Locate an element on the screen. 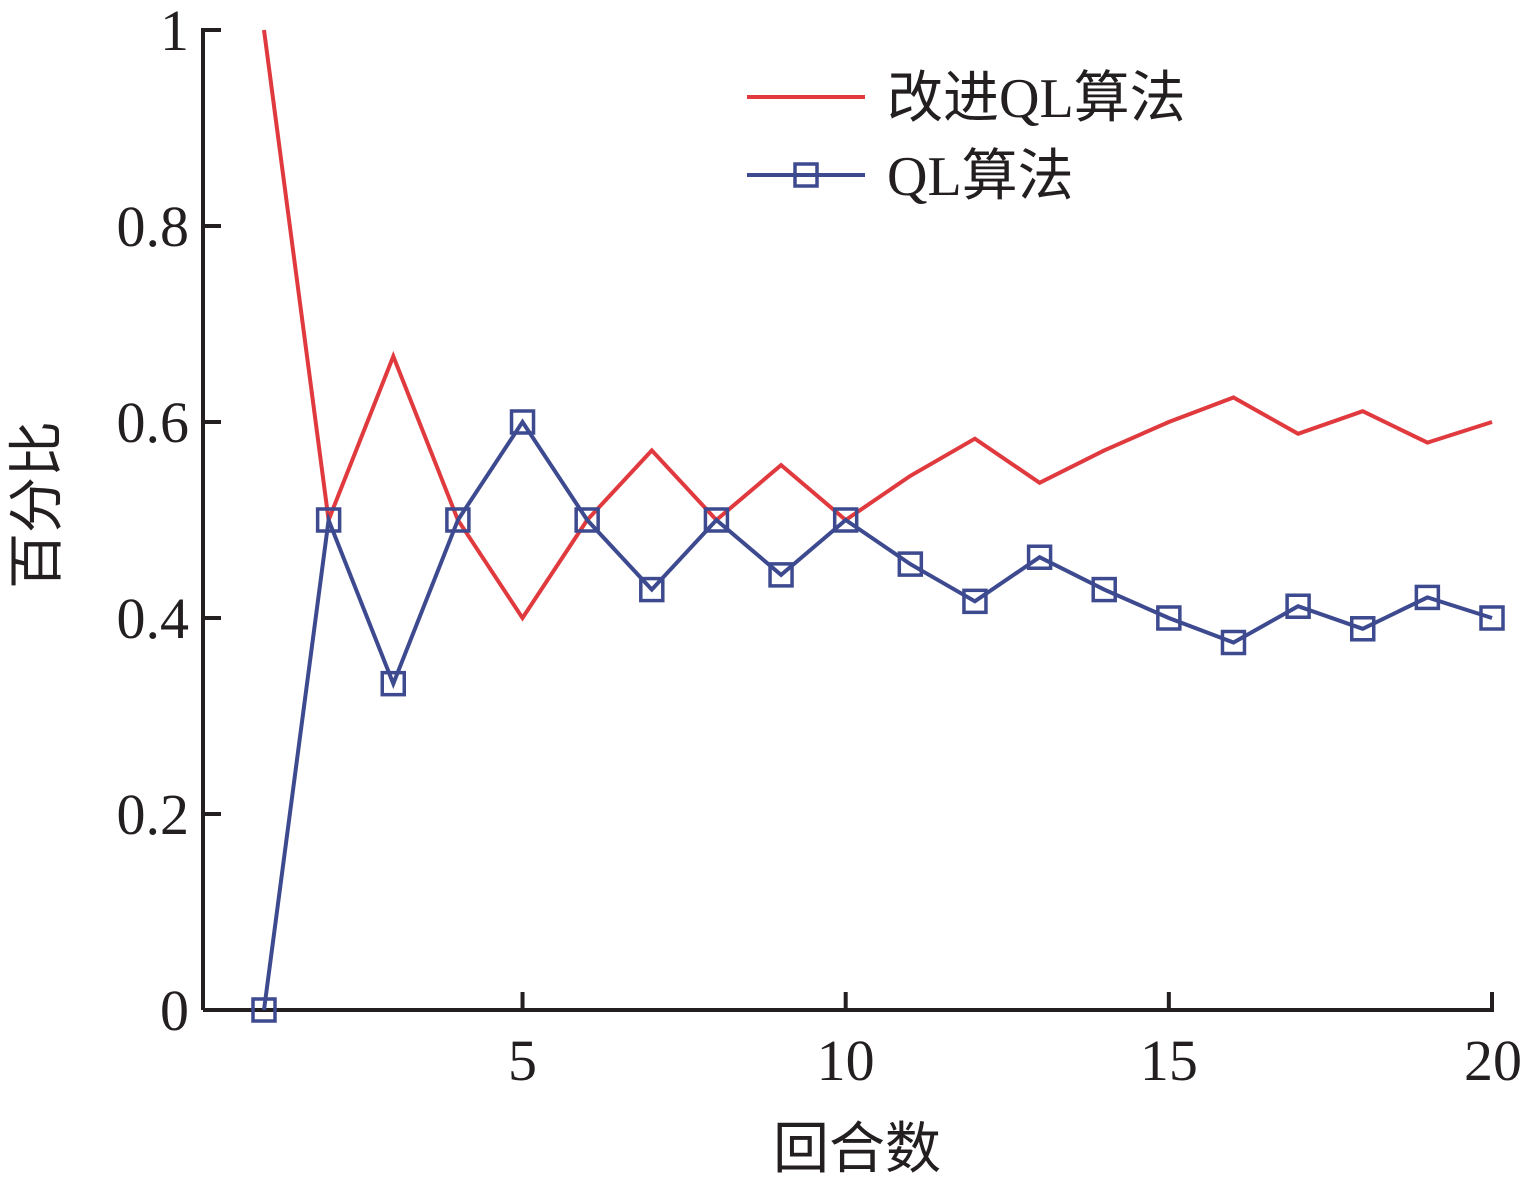  legend-label: QL算法 is located at coordinates (980, 177).